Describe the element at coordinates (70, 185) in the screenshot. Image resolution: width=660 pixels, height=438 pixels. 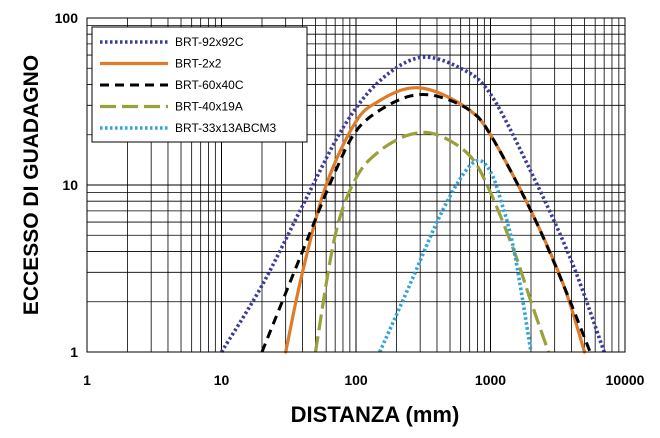
I see `y-tick-label: 10` at that location.